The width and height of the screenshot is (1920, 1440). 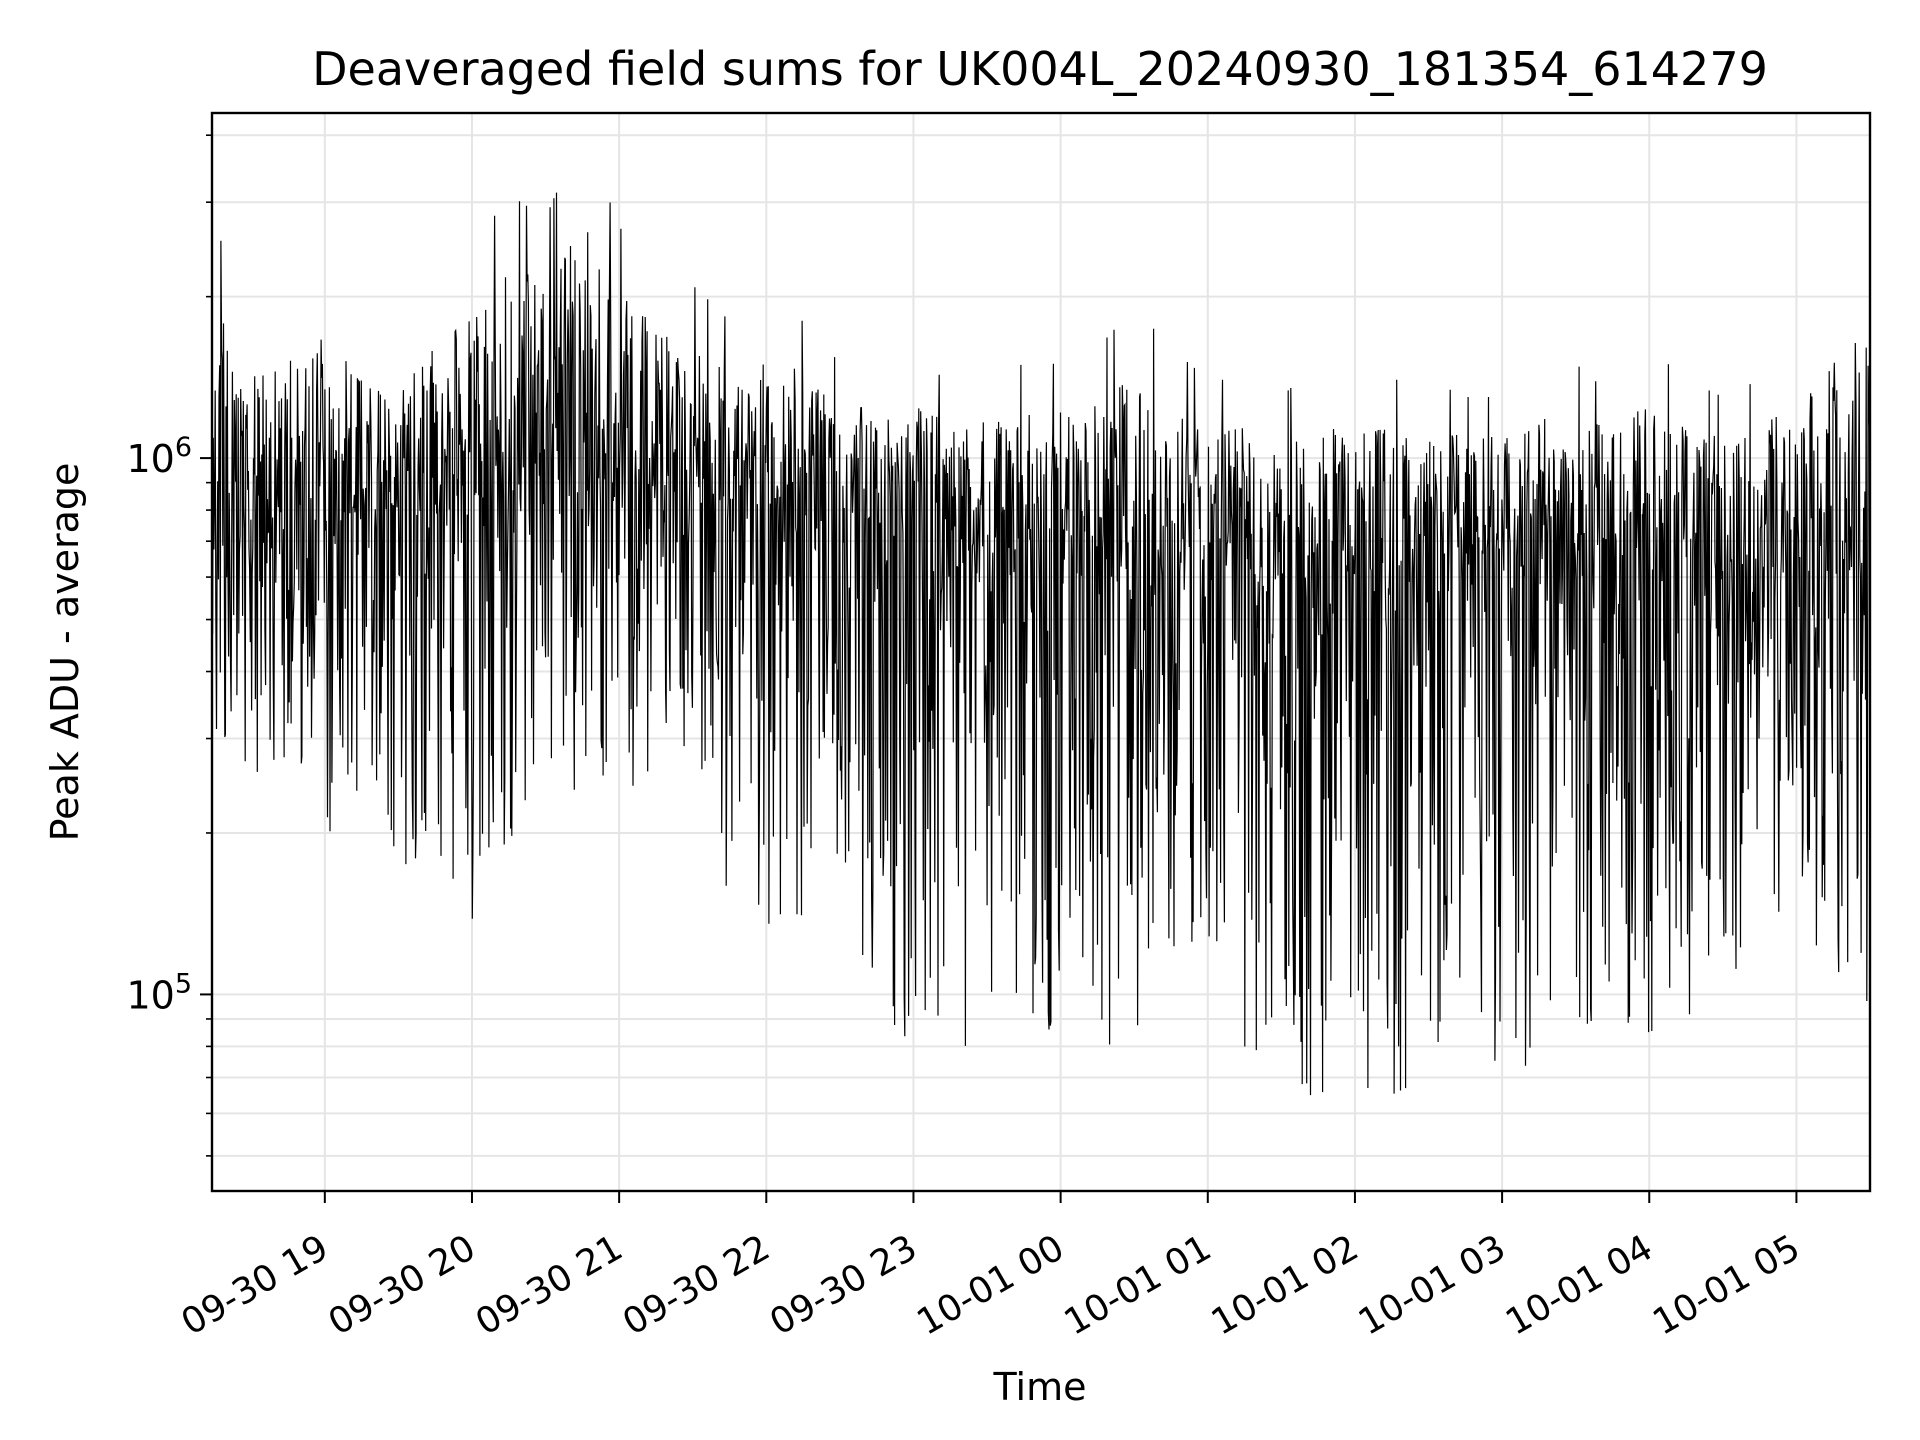 I want to click on y-axis: 105 106, so click(x=169, y=645).